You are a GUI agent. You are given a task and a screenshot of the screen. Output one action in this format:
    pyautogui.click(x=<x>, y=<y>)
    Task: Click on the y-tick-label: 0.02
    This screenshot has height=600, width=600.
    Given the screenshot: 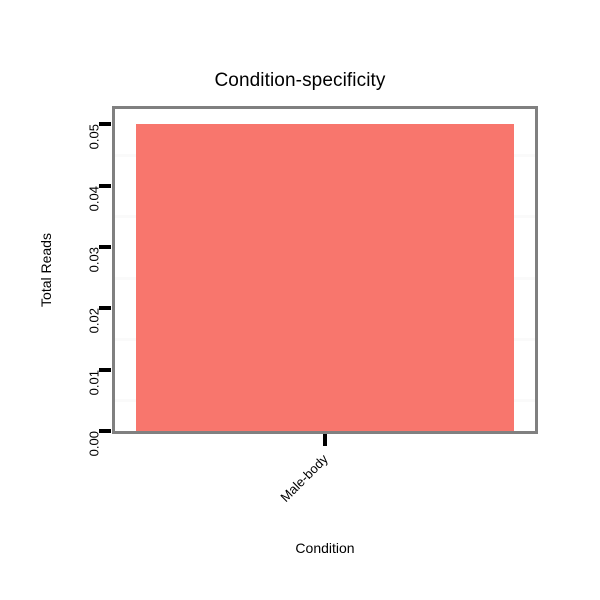 What is the action you would take?
    pyautogui.click(x=94, y=321)
    